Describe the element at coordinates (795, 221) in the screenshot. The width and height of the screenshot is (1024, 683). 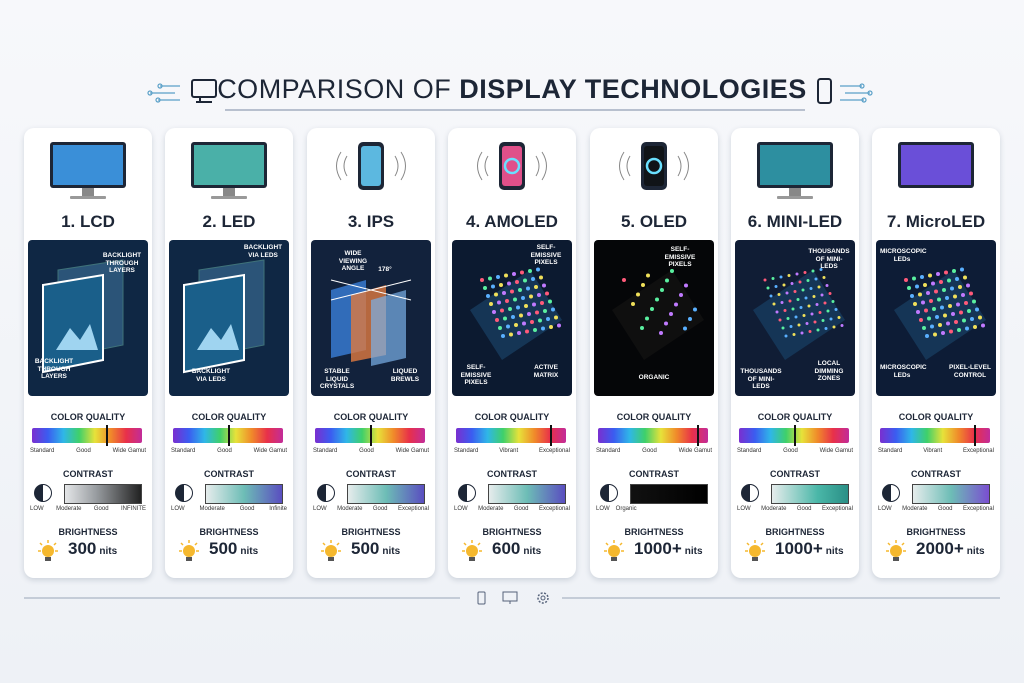
I see `card-title: 6. MINI-LED` at that location.